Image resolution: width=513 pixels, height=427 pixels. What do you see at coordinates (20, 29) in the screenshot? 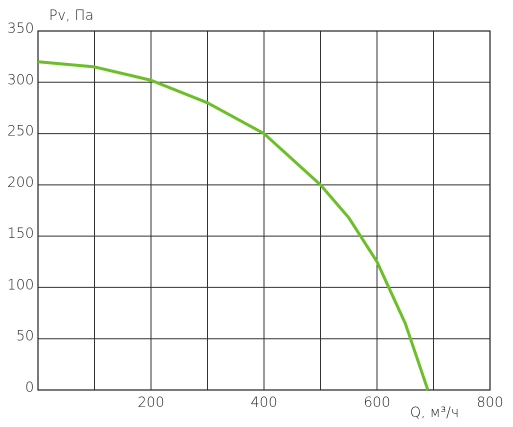
I see `y-tick-label: 350` at bounding box center [20, 29].